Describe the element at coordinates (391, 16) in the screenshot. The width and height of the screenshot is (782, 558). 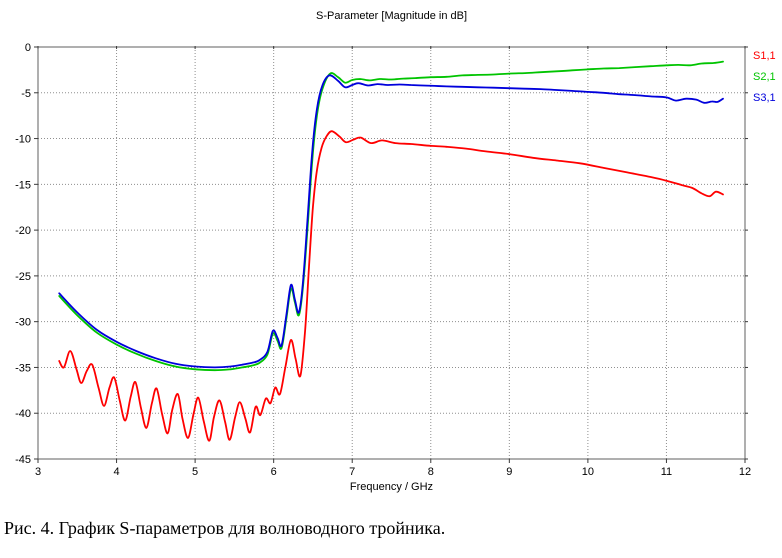
I see `chart-title: S-Parameter [Magnitude in dB]` at that location.